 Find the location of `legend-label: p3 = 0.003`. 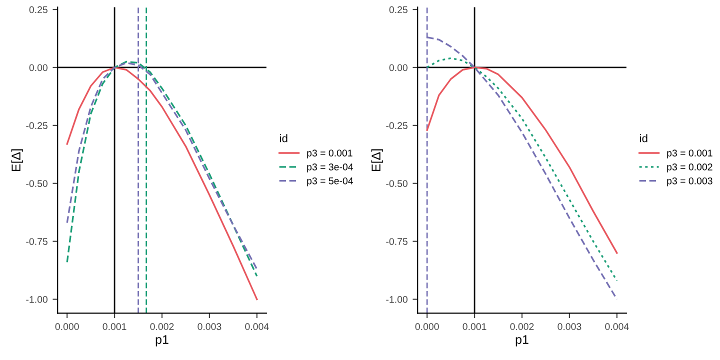

legend-label: p3 = 0.003 is located at coordinates (689, 181).